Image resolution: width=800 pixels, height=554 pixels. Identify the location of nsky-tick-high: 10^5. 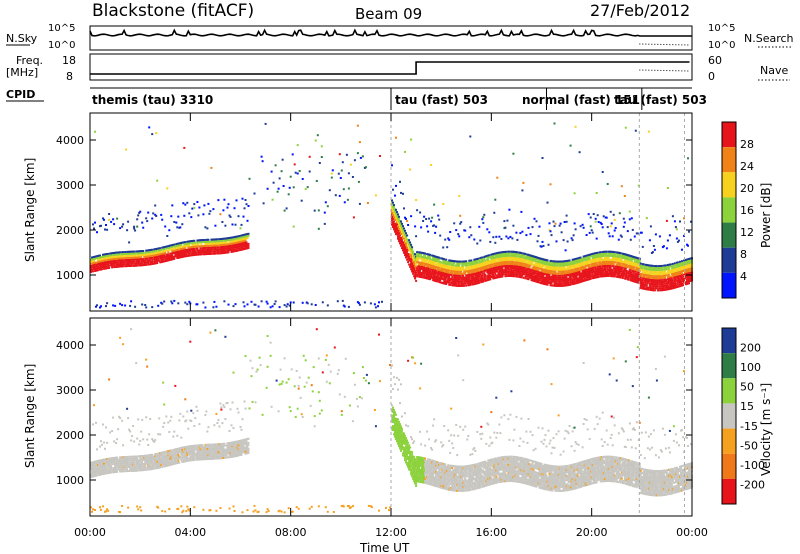
(61, 28).